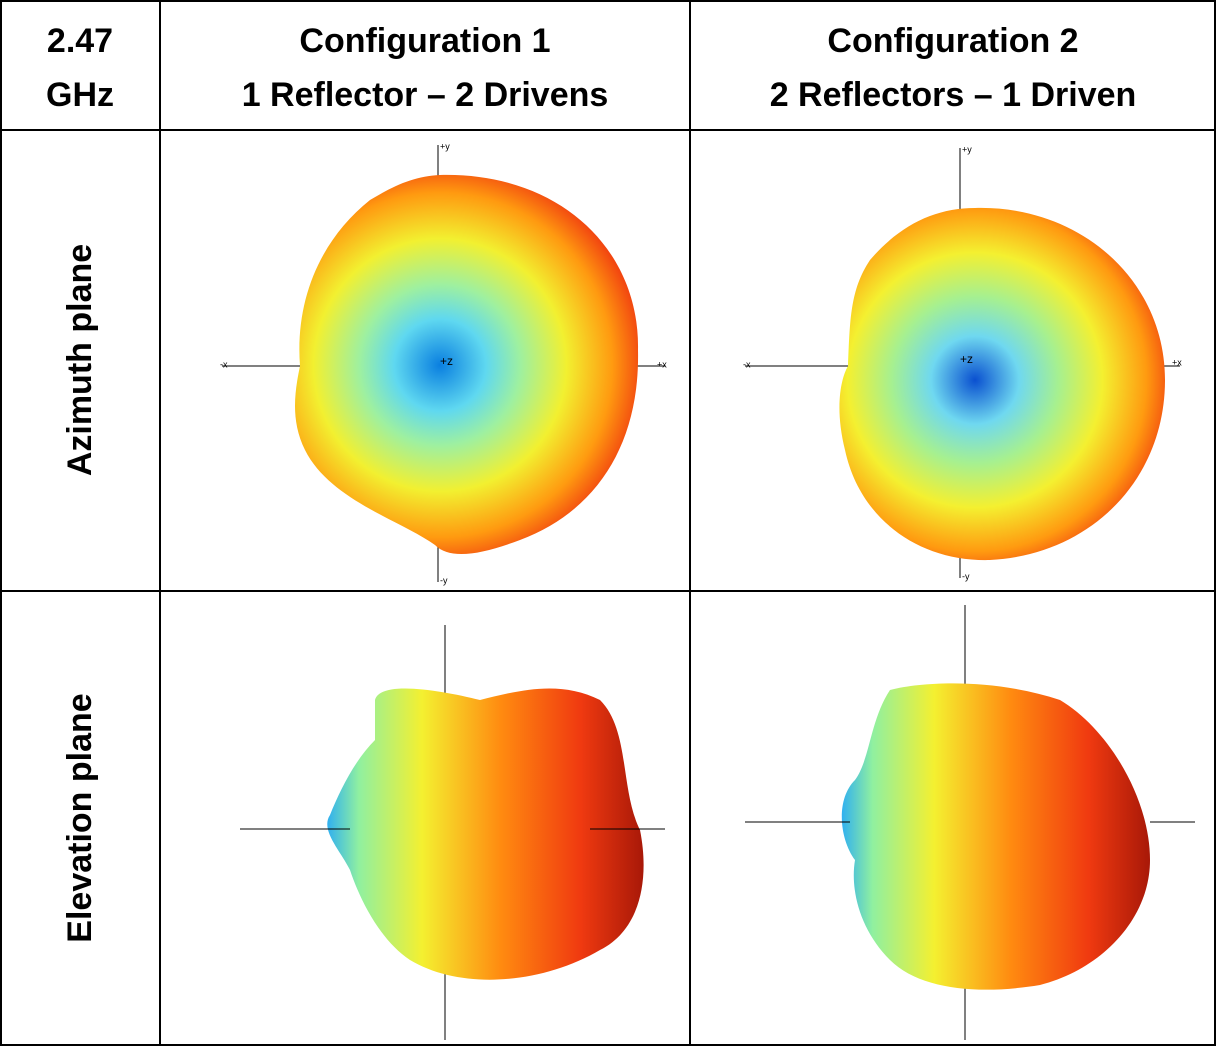  I want to click on header-text: 2 Reflectors – 1 Driven, so click(953, 95).